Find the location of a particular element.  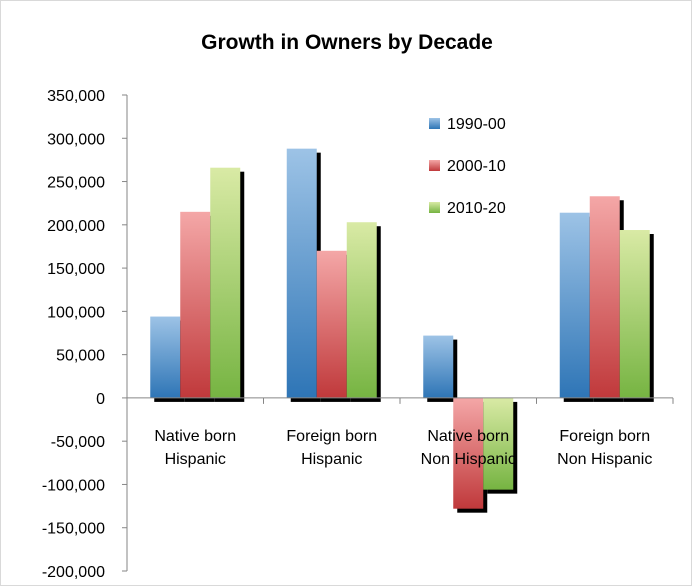

y-tick-label: -150,000 is located at coordinates (73, 529).